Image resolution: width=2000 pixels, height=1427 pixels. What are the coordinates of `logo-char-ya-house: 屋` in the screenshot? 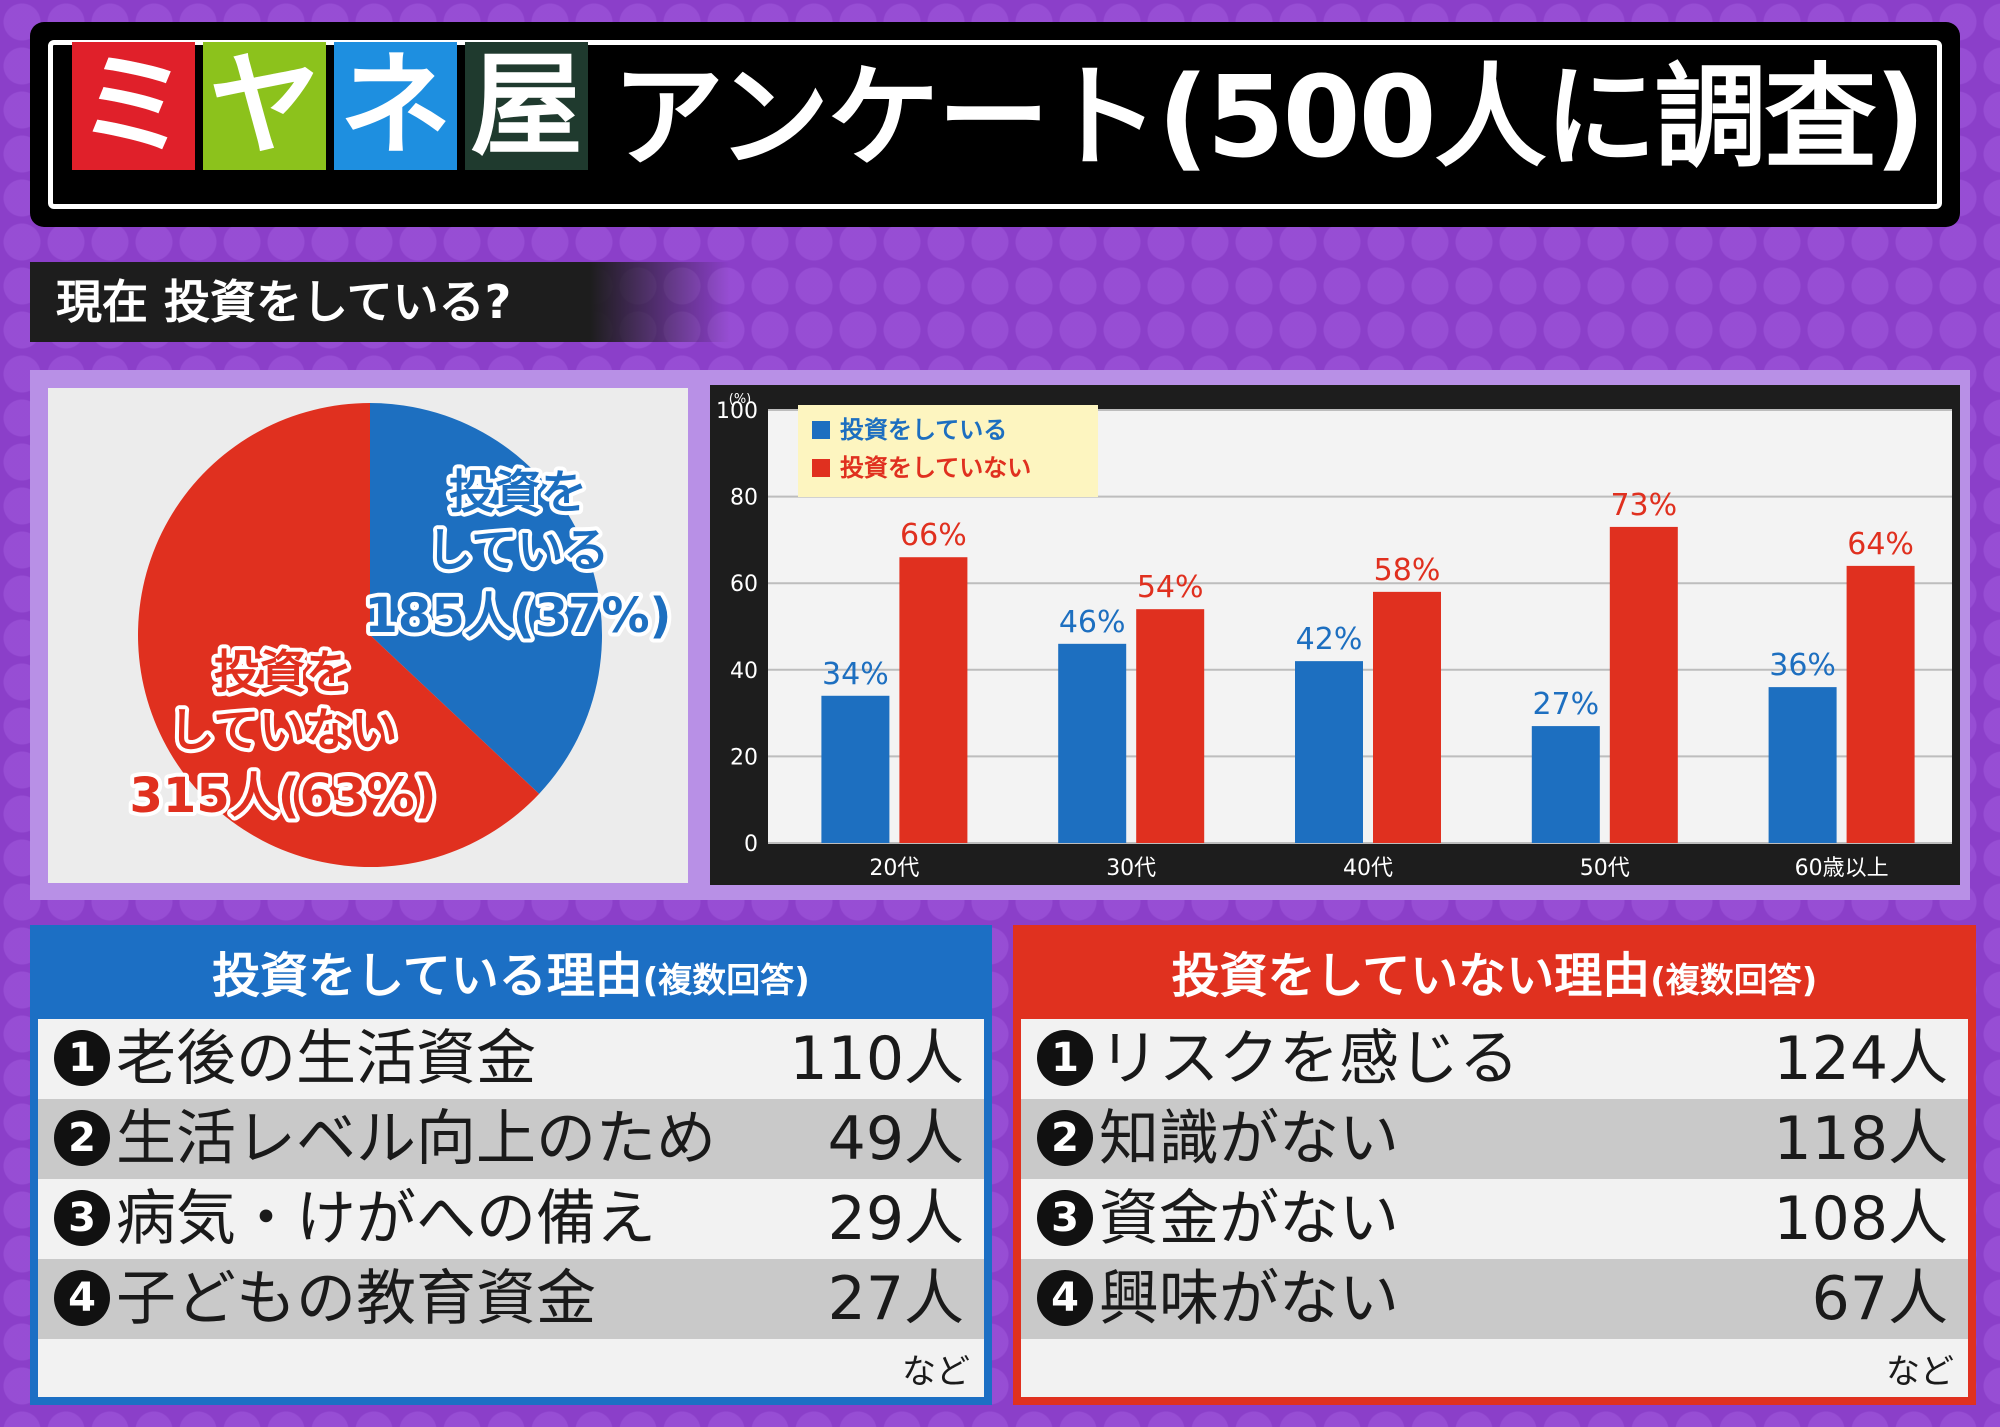 It's located at (526, 106).